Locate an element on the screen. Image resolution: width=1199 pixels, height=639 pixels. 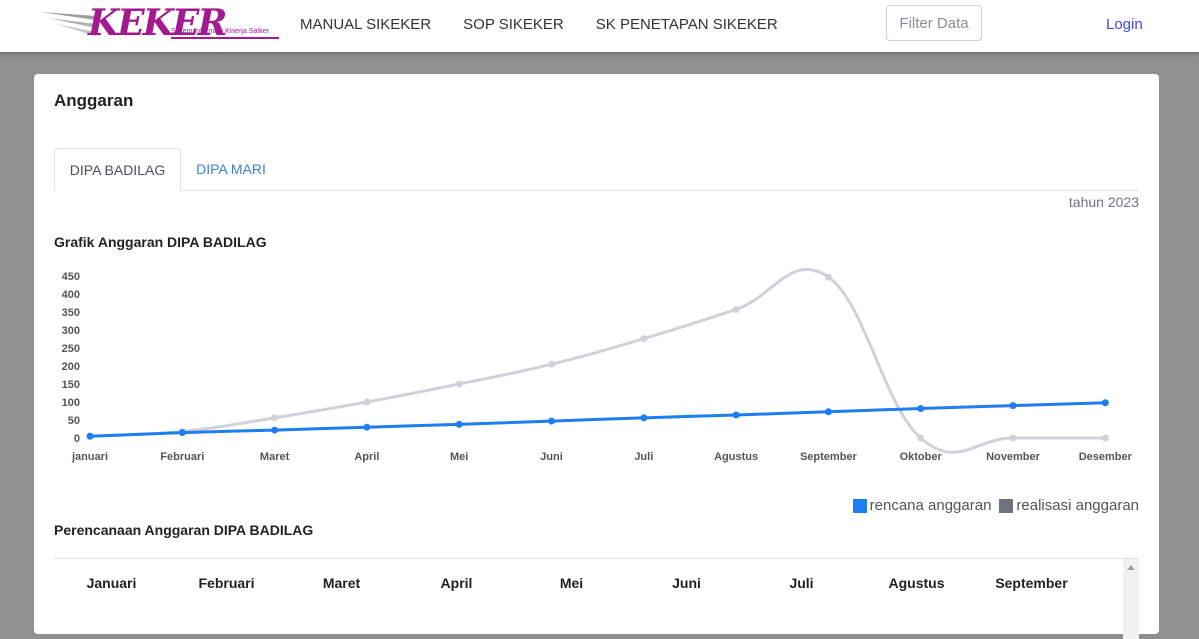
table-header-cell: Agustus is located at coordinates (916, 583).